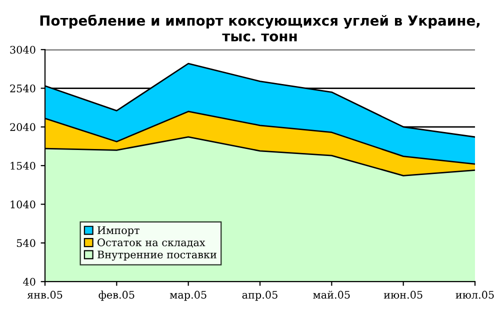 Image resolution: width=500 pixels, height=320 pixels. What do you see at coordinates (157, 255) in the screenshot?
I see `legend-label: Внутренние поставки` at bounding box center [157, 255].